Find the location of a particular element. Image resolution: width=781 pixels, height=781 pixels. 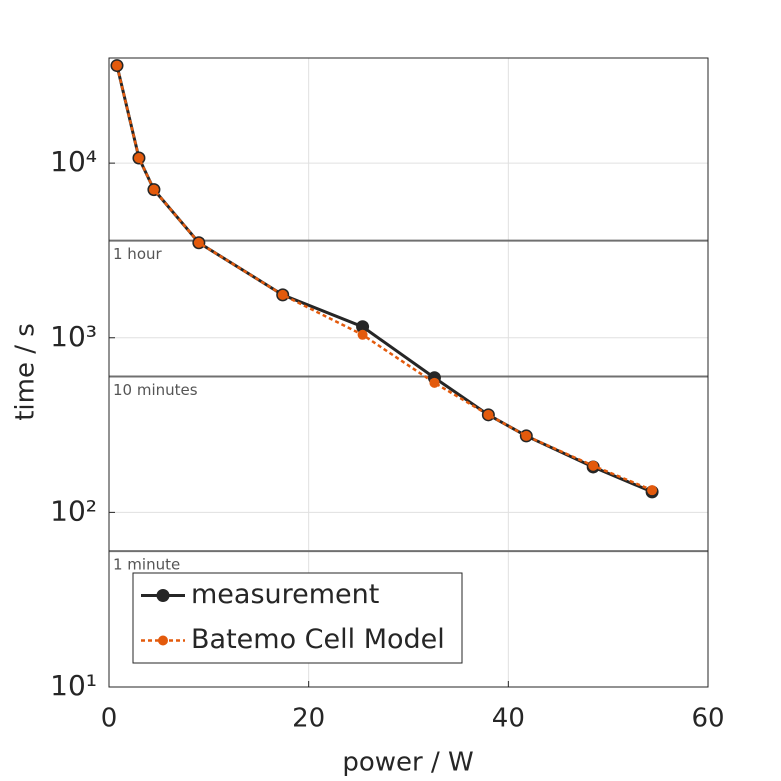

y-tick-label: 10¹ is located at coordinates (73, 685).